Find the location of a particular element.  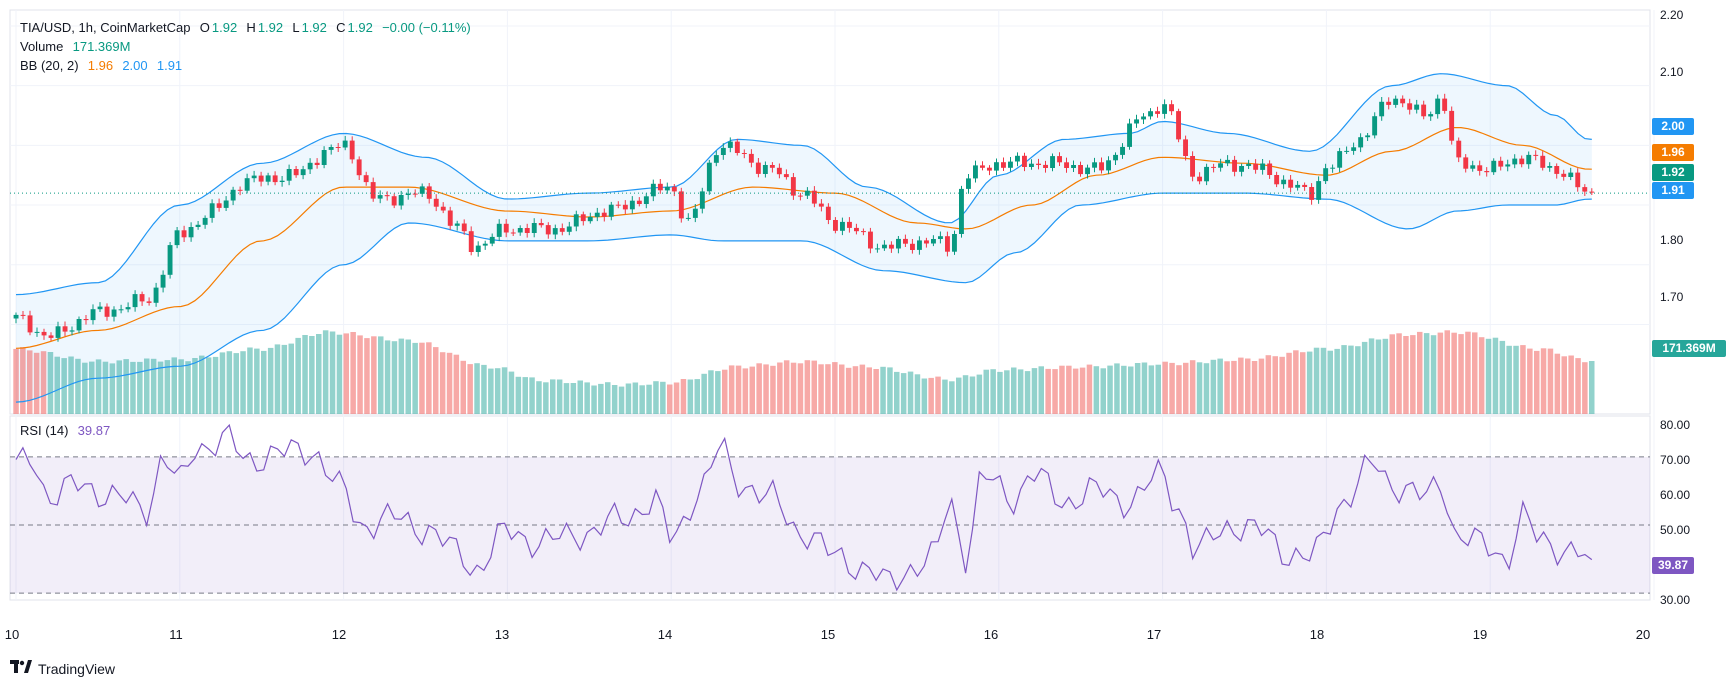

bb-mid-value: 1.96 is located at coordinates (100, 65).